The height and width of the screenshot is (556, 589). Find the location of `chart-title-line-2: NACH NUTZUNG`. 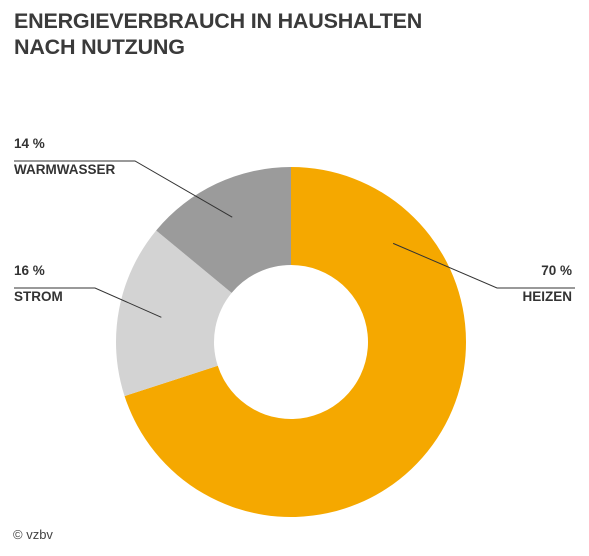

chart-title-line-2: NACH NUTZUNG is located at coordinates (99, 47).